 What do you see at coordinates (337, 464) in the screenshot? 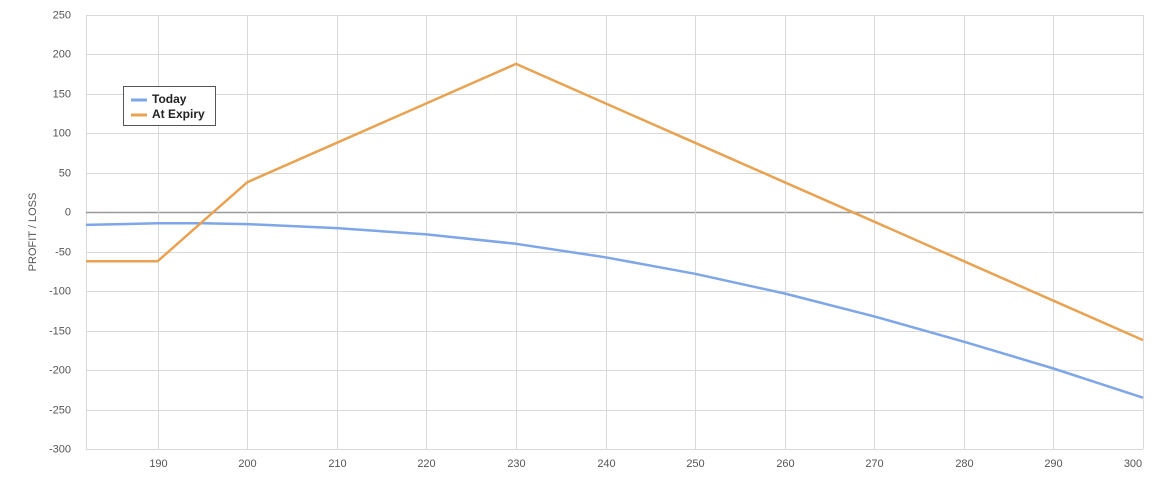
I see `x-tick-label: 210` at bounding box center [337, 464].